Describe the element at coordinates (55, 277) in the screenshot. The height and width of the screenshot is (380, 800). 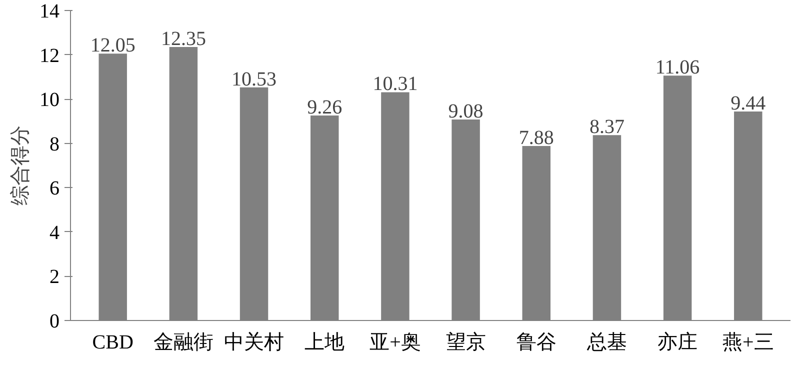
I see `y-tick-label: 2` at that location.